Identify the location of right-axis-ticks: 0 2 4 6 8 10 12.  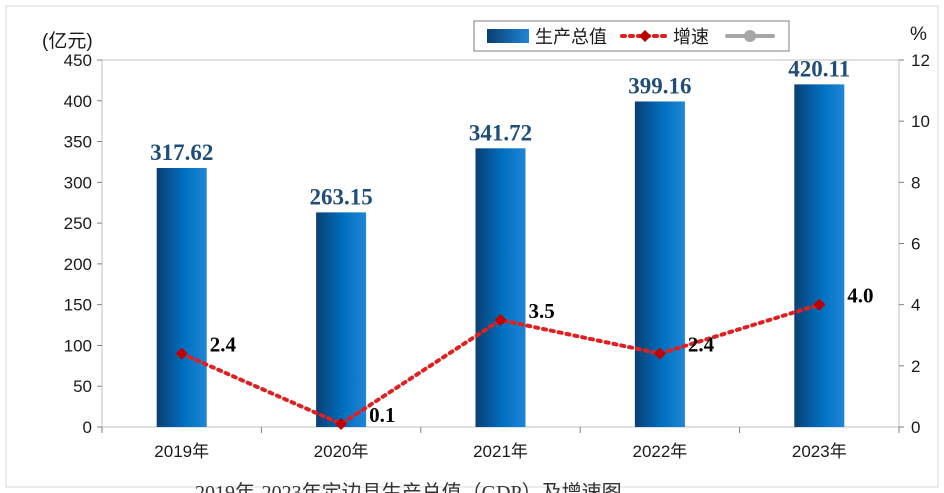
(914, 244).